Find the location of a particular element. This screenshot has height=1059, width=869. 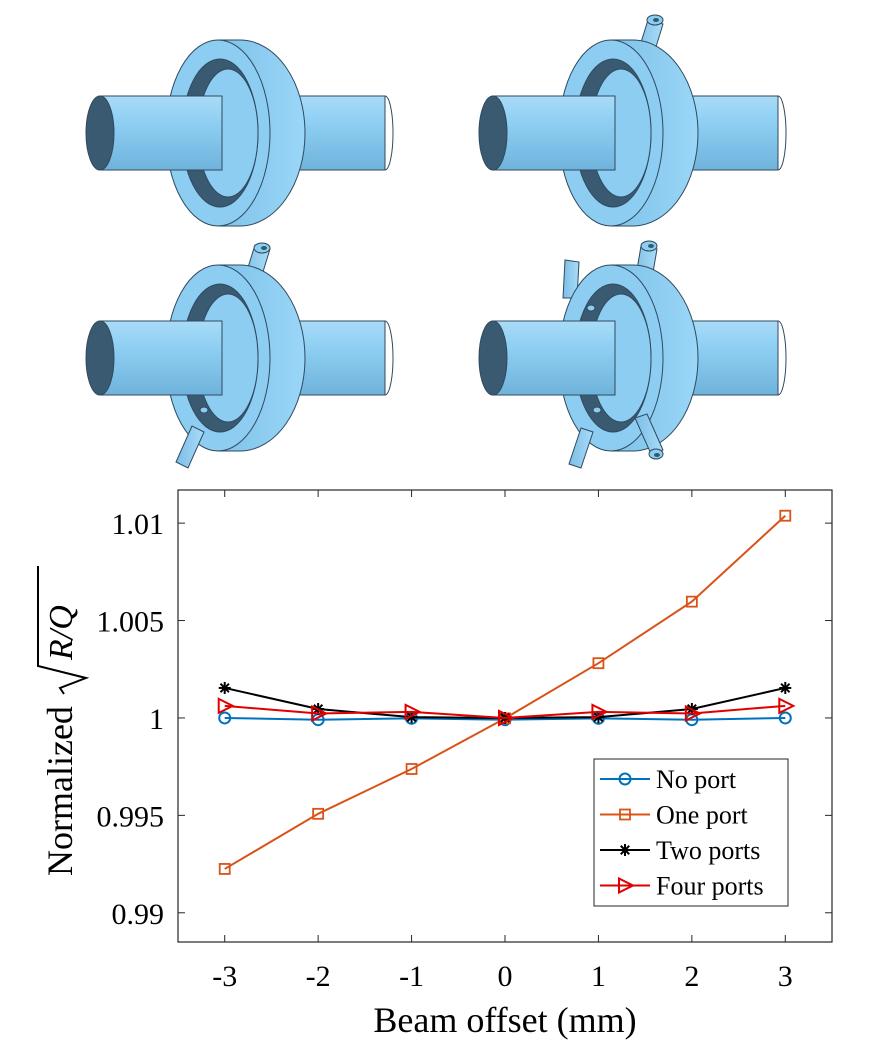

x-tick-label: 3 is located at coordinates (785, 976).